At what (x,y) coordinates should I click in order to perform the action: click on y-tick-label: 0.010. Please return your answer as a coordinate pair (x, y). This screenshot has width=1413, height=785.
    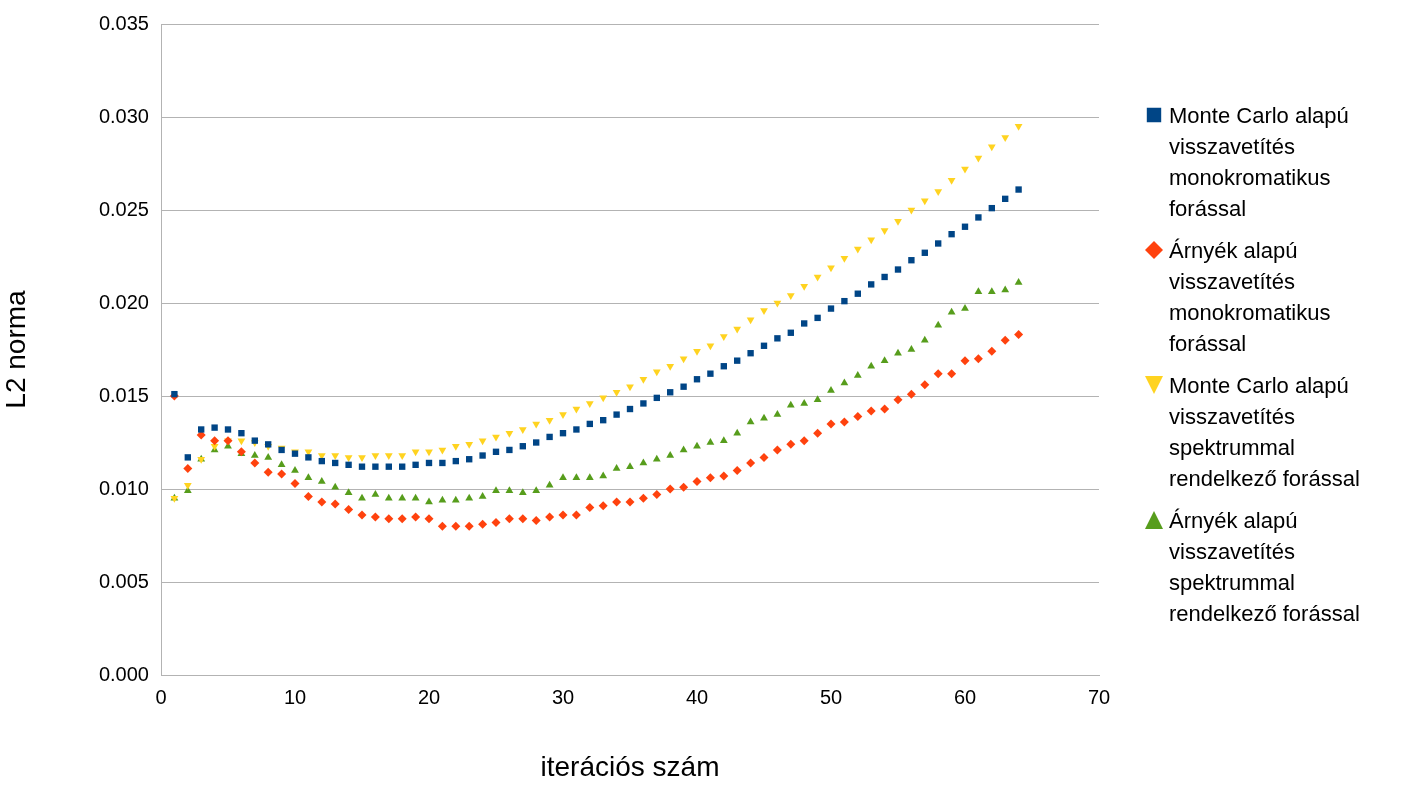
    Looking at the image, I should click on (123, 487).